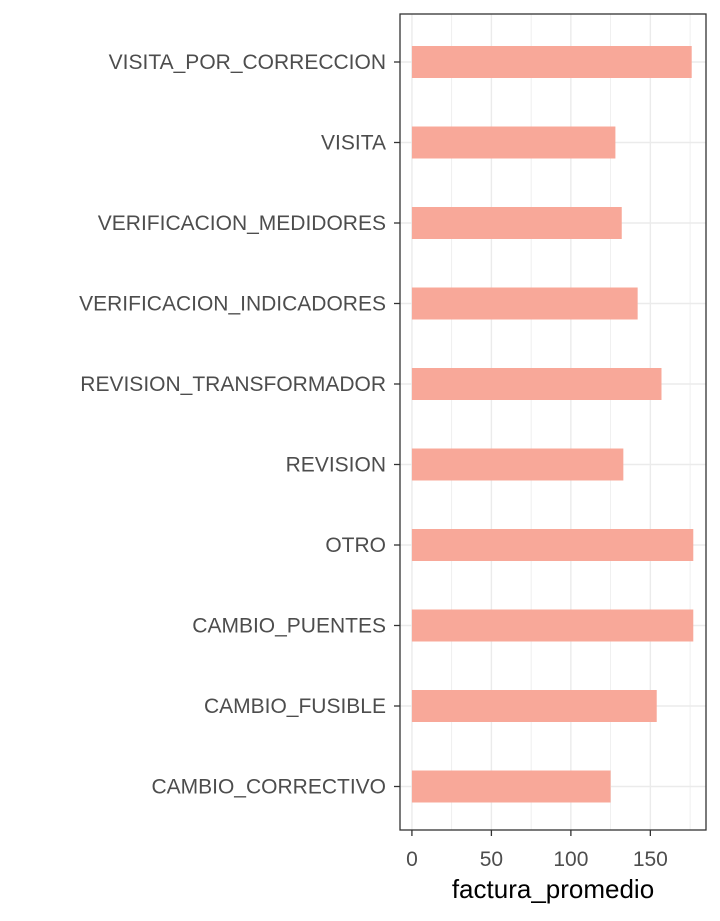 The image size is (720, 921). What do you see at coordinates (534, 706) in the screenshot?
I see `bar-cambio-fusible` at bounding box center [534, 706].